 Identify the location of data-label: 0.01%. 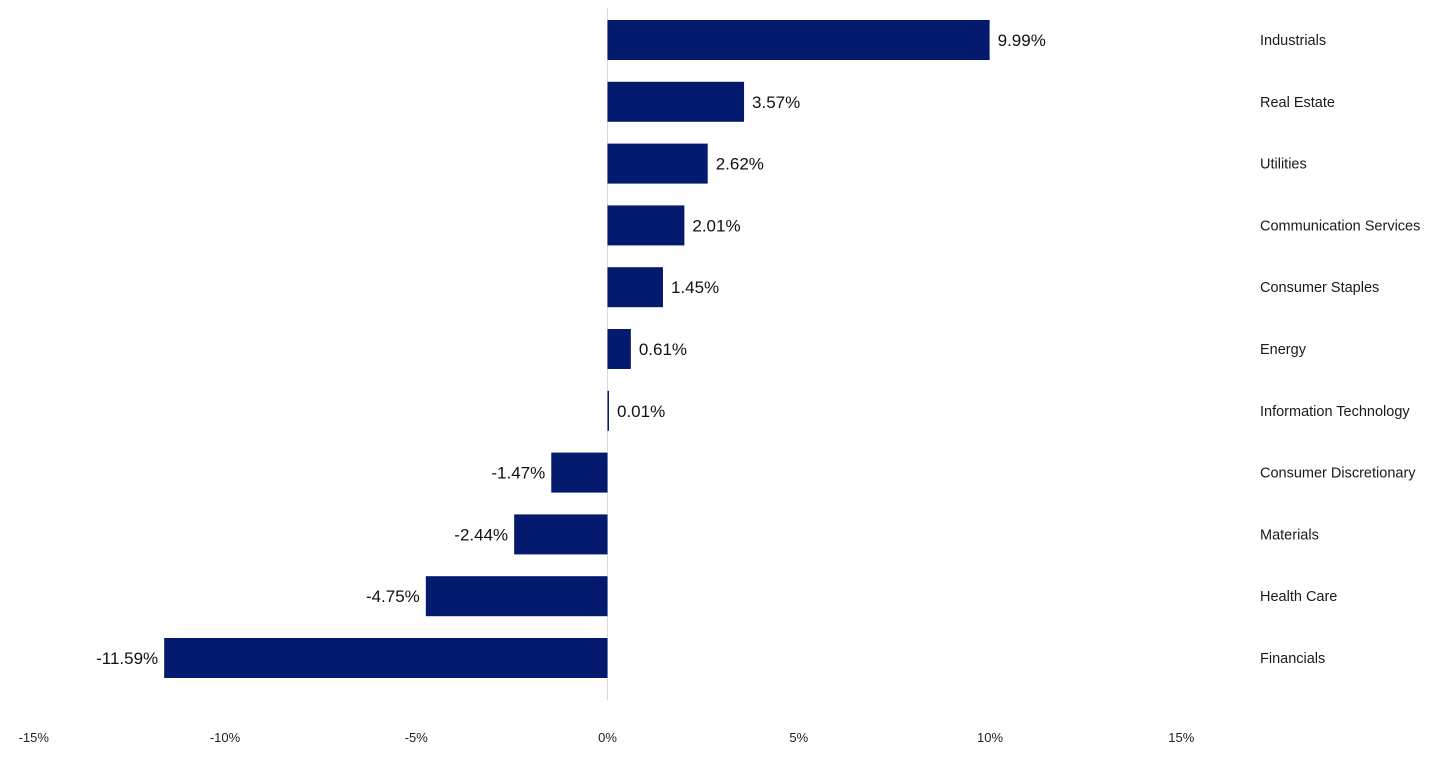
(641, 411).